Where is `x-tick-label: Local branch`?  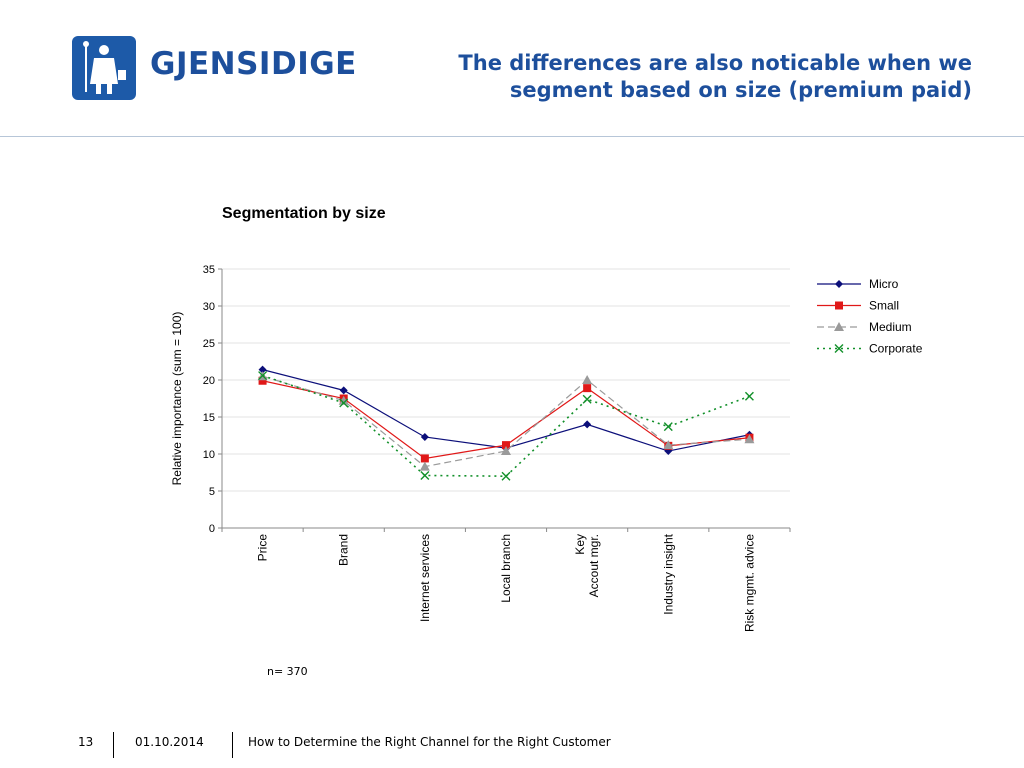 x-tick-label: Local branch is located at coordinates (506, 568).